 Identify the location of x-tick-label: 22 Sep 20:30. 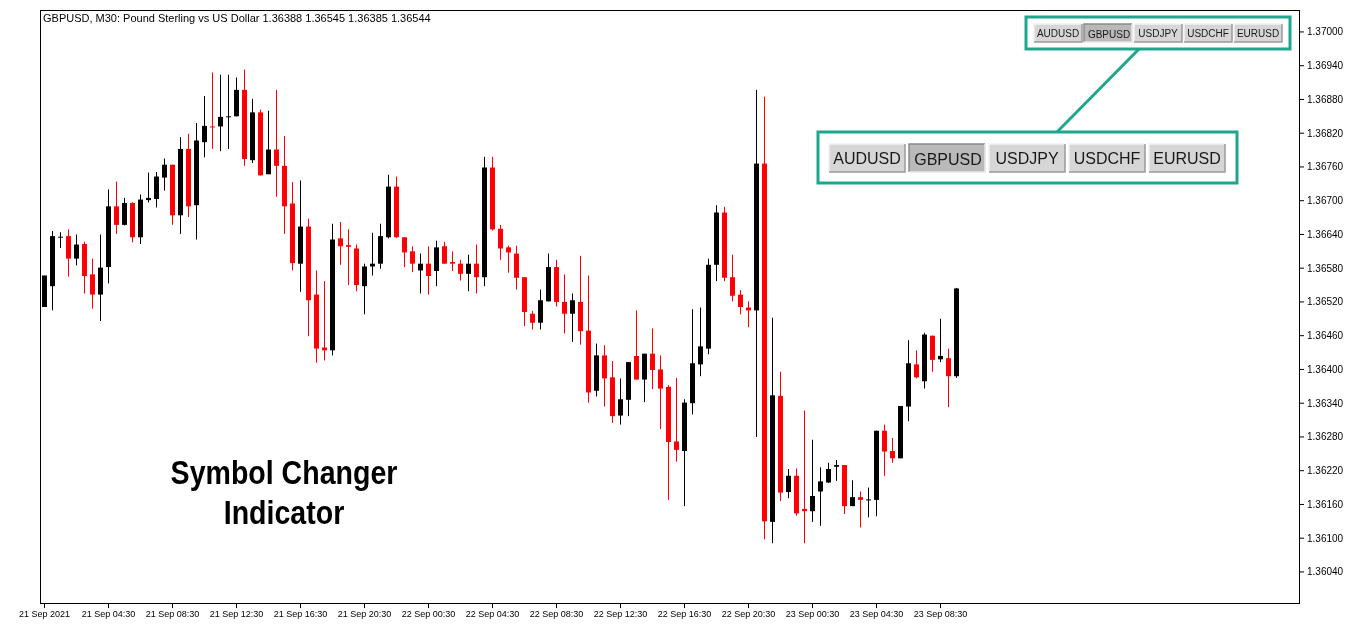
(748, 614).